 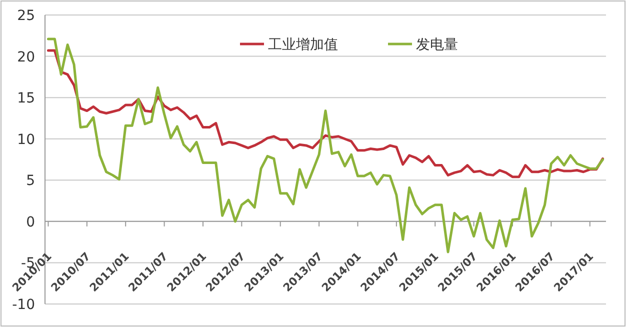 I want to click on legend-label: 工业增加值, so click(x=303, y=45).